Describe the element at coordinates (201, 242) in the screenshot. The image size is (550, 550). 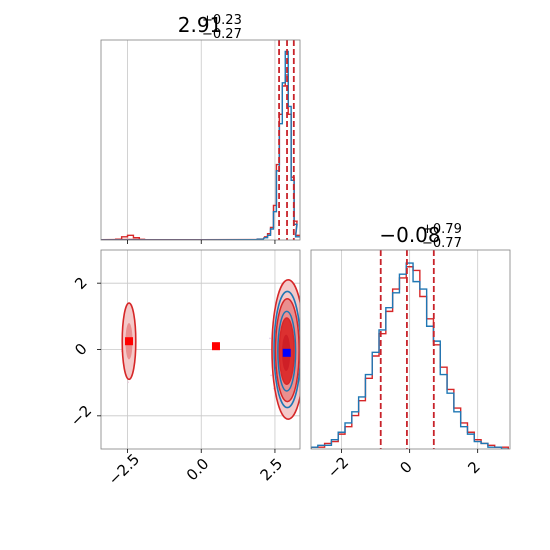
I see `hist-x-ticks` at that location.